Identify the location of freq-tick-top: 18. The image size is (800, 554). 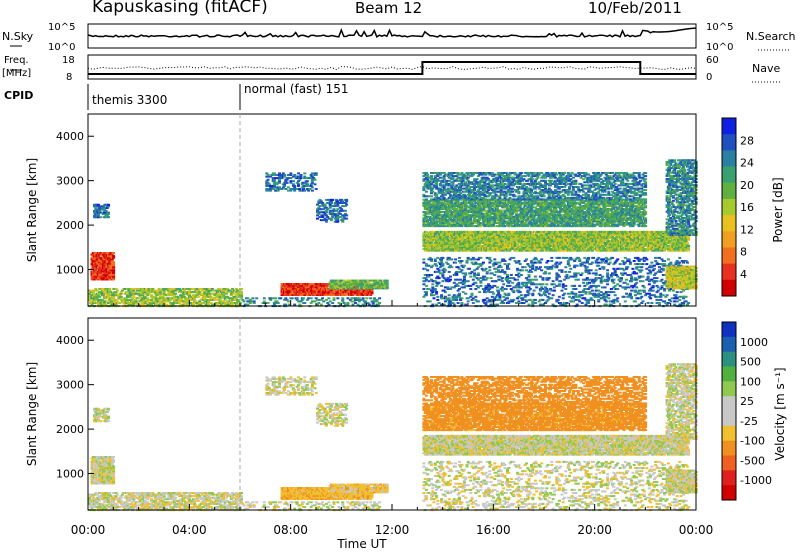
(68, 60).